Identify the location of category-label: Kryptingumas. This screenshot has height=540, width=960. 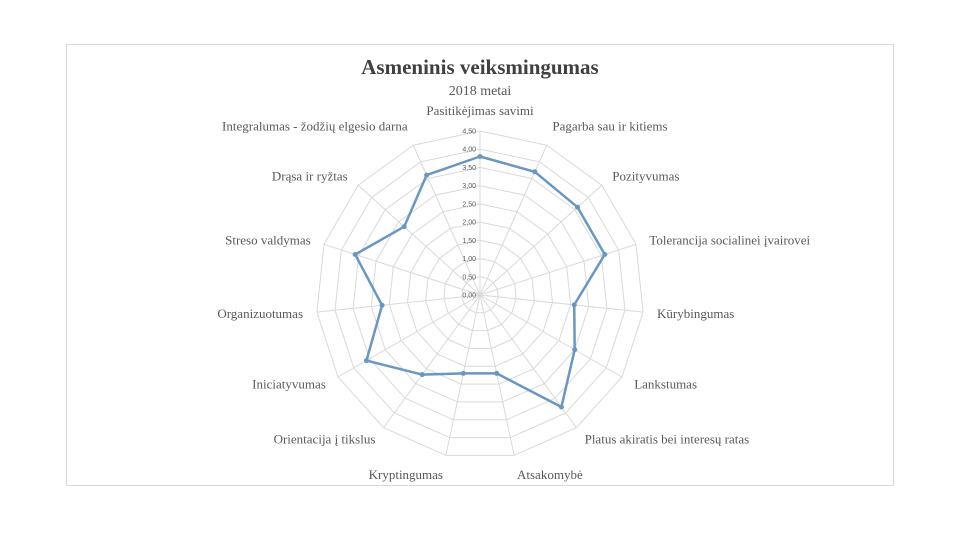
(406, 474).